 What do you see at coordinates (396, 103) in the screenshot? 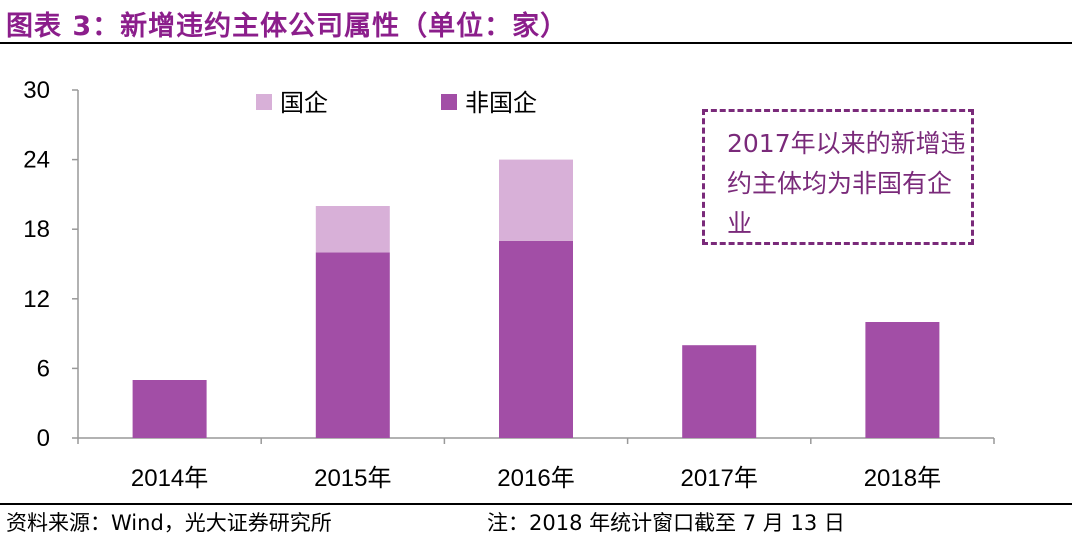
I see `legend: 国企 非国企` at bounding box center [396, 103].